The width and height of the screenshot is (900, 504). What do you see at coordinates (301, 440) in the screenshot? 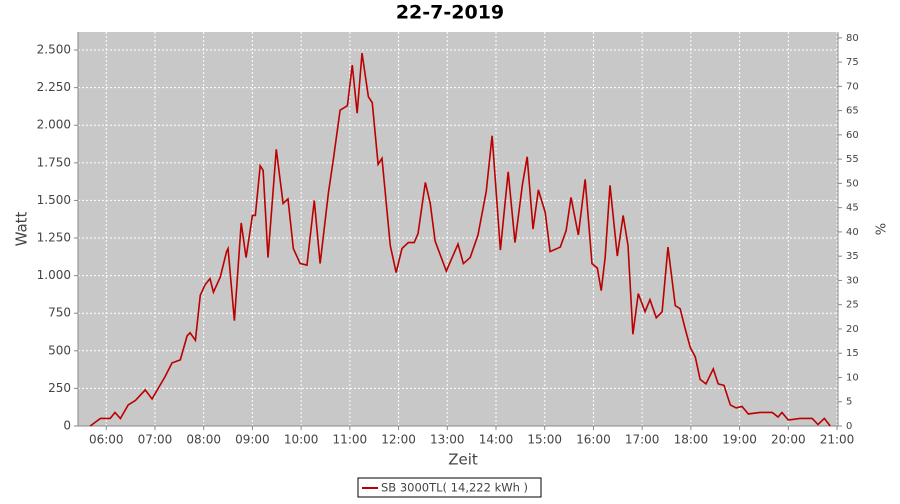
I see `x-tick-label: 10:00` at bounding box center [301, 440].